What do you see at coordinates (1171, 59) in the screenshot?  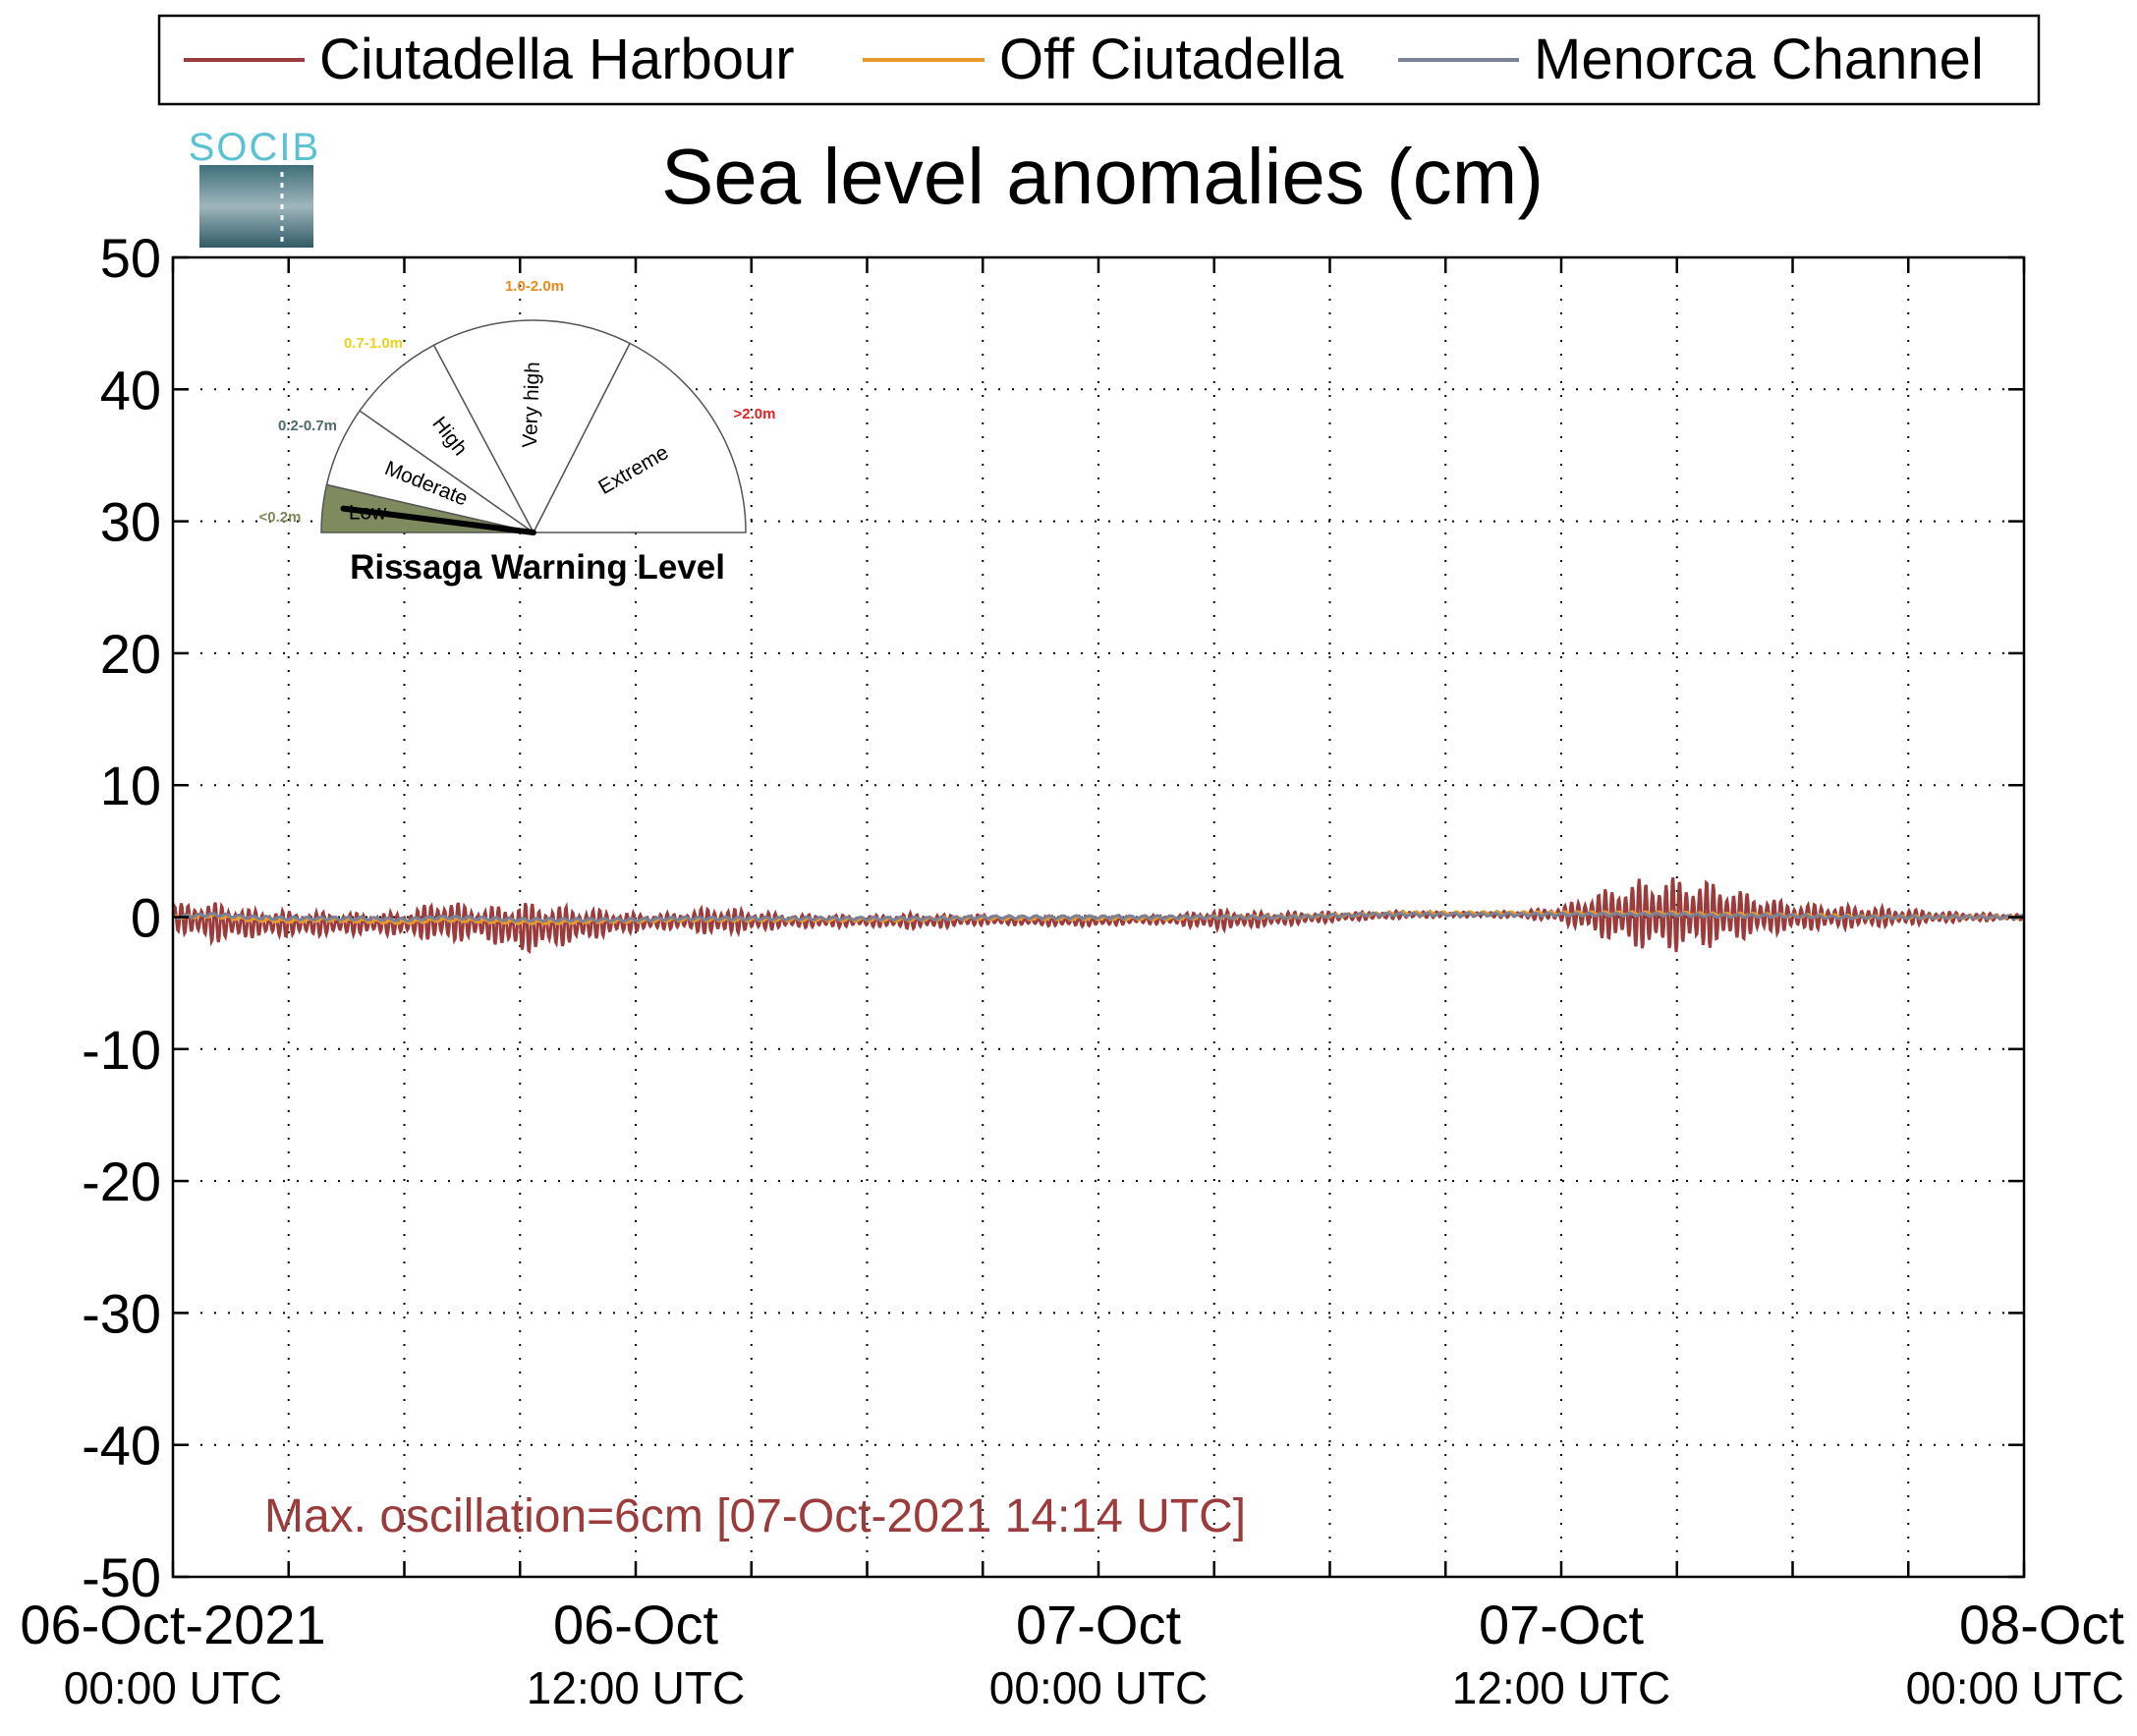 I see `legend-label-off-ciutadella: Off Ciutadella` at bounding box center [1171, 59].